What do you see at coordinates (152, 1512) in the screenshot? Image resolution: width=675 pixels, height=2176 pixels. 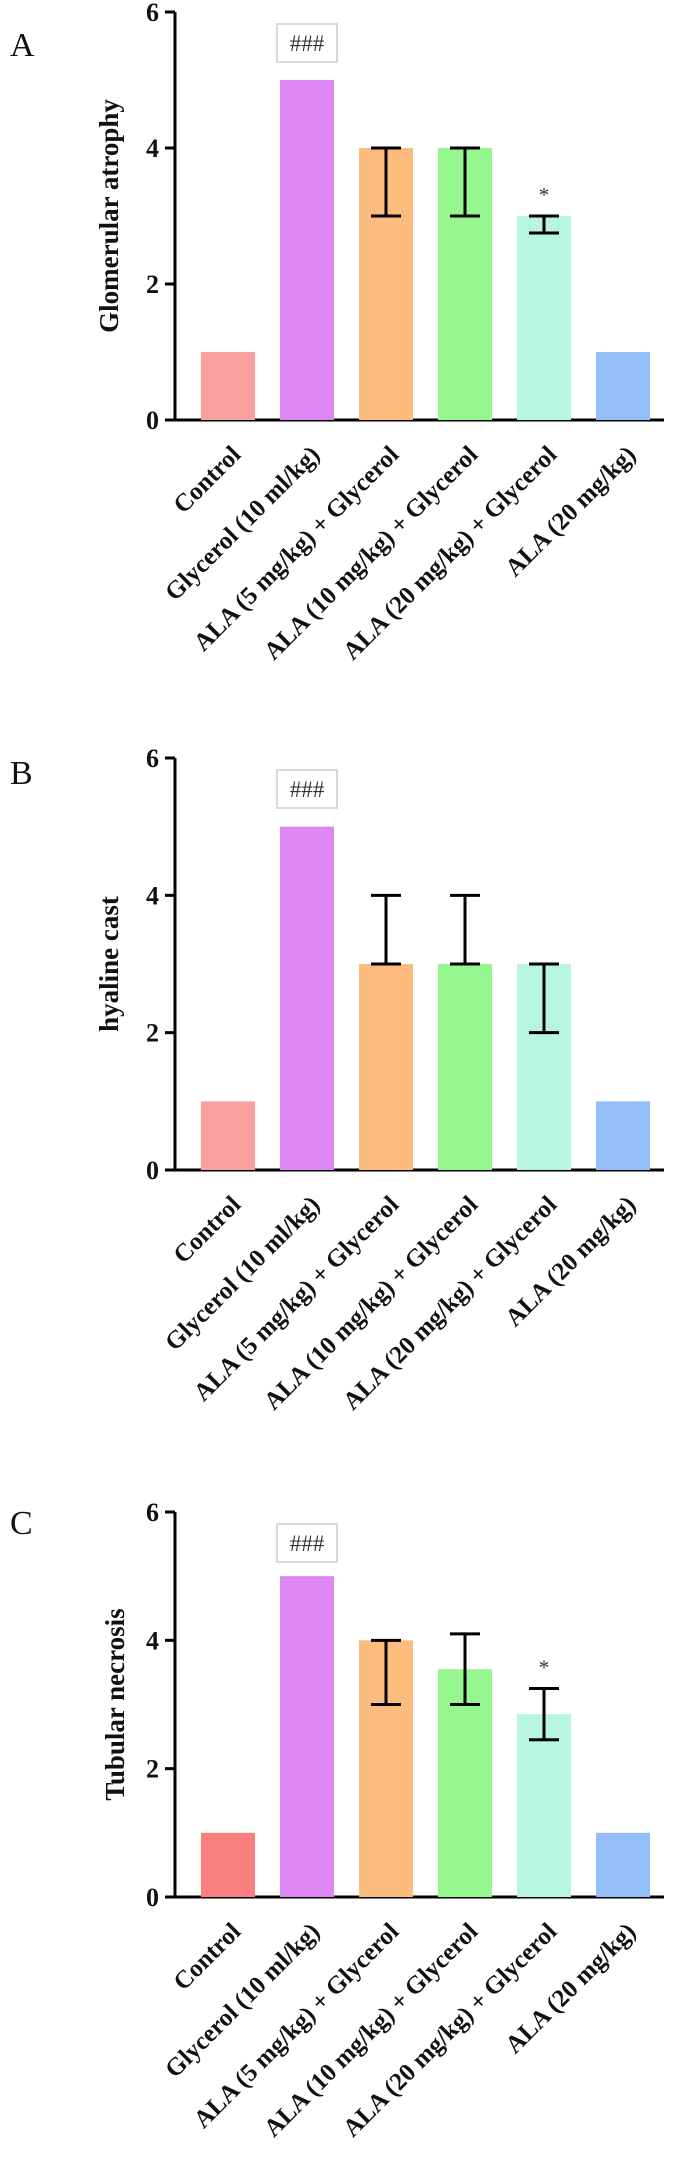 I see `y-tick-label-c: 6` at bounding box center [152, 1512].